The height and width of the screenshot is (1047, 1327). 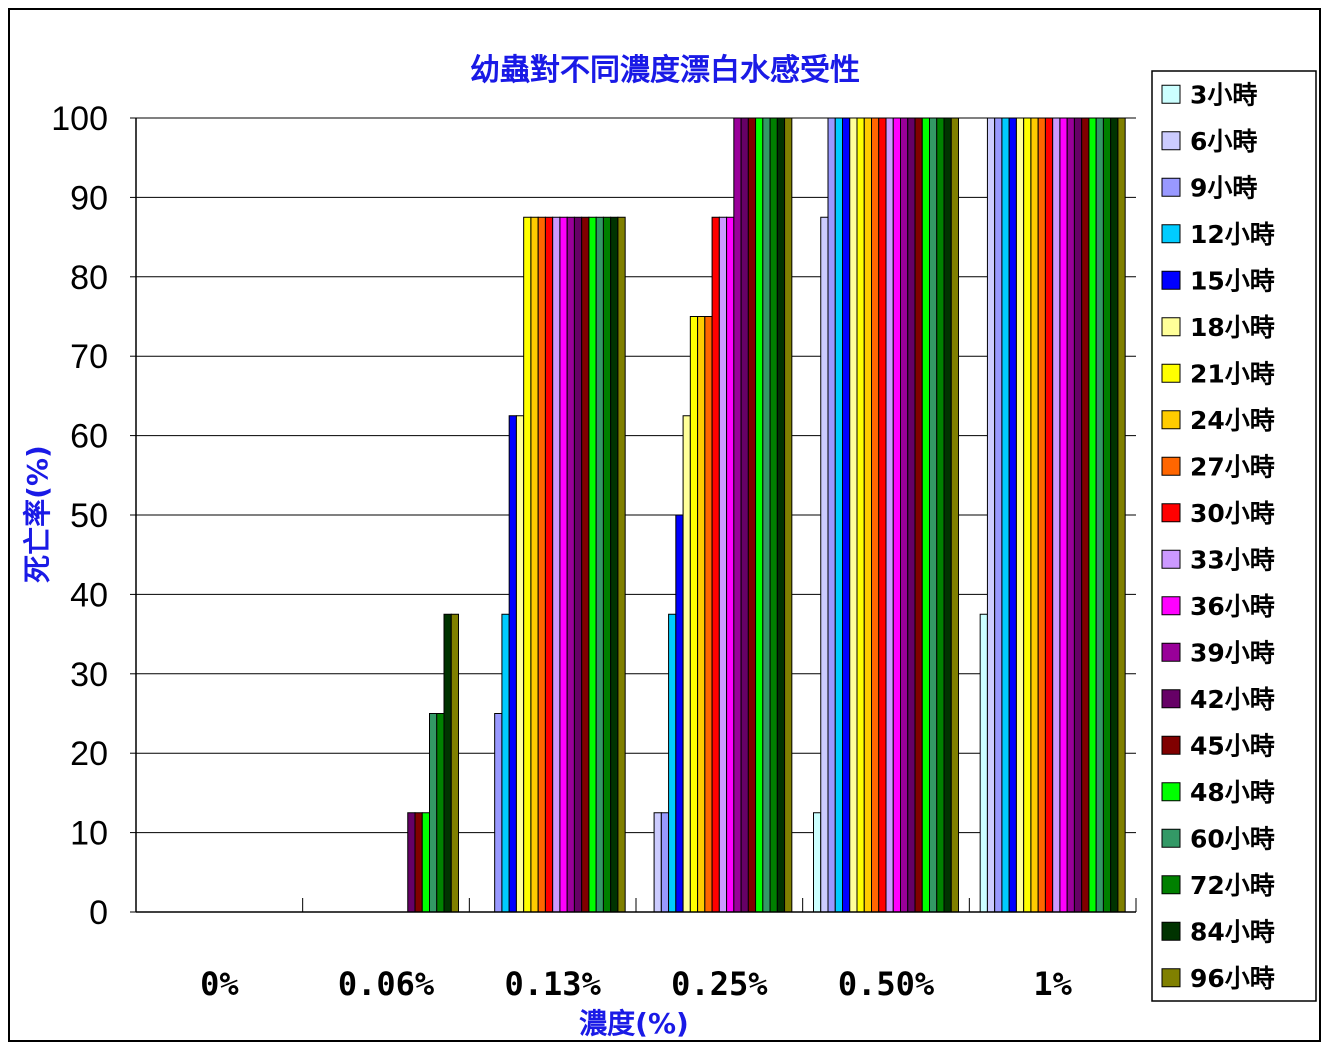 I want to click on legend-label: 9小時, so click(x=1223, y=187).